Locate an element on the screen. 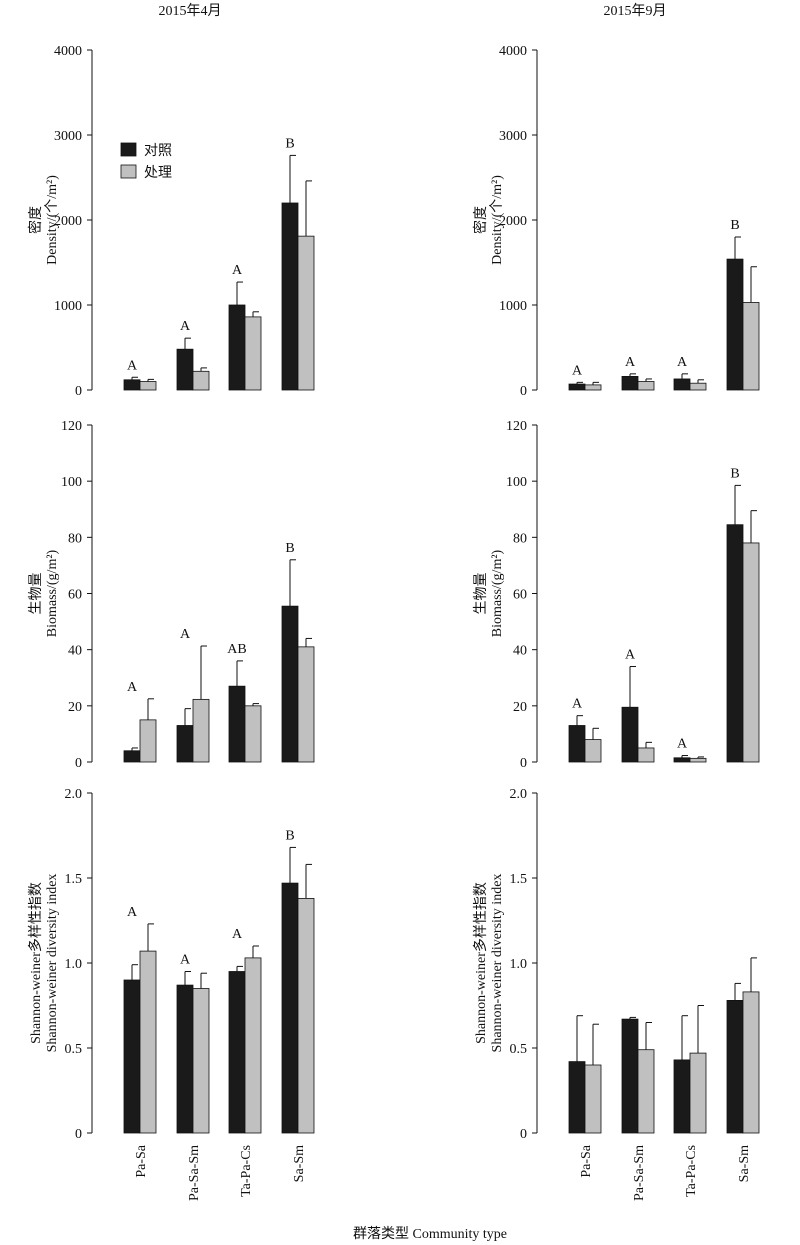 This screenshot has height=1245, width=800. y-tick-label: 60 is located at coordinates (75, 595).